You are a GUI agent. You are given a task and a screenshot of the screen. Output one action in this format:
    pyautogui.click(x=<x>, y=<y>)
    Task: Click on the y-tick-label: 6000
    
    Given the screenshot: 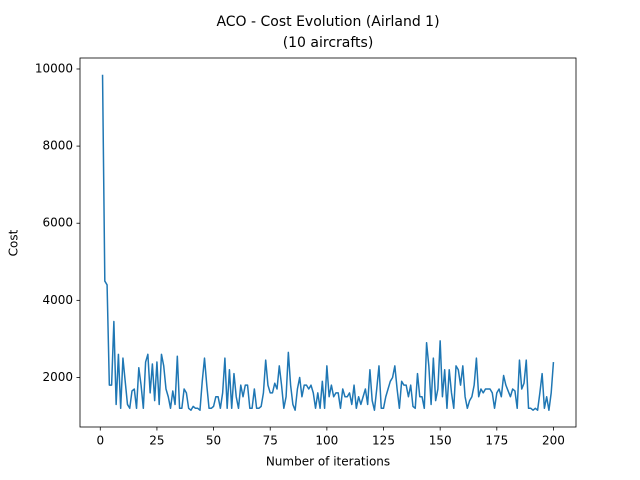 What is the action you would take?
    pyautogui.click(x=57, y=223)
    